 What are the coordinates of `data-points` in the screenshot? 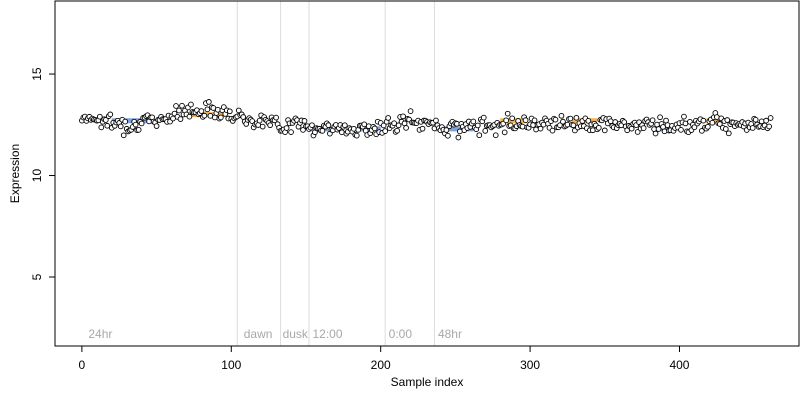 It's located at (426, 120).